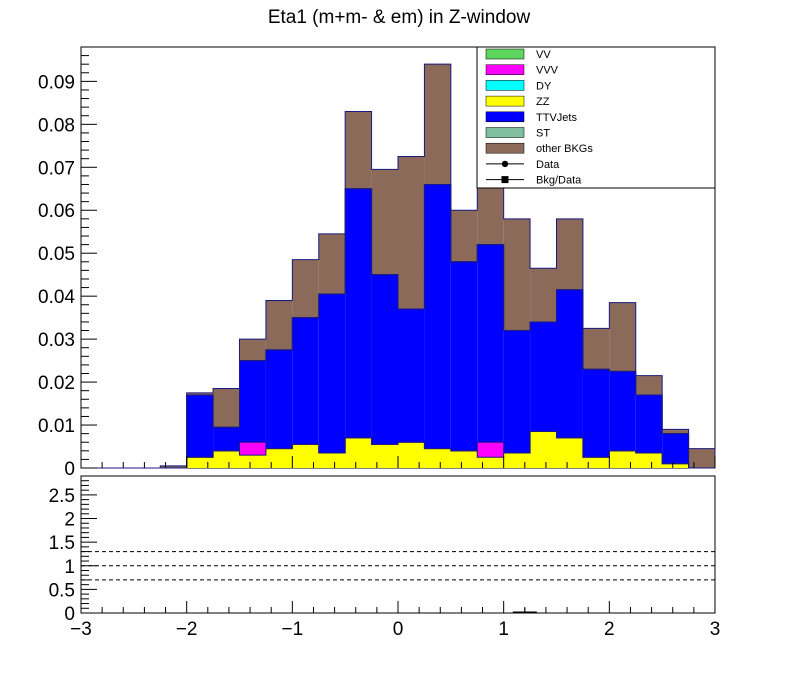 The height and width of the screenshot is (676, 798). I want to click on legend-label: other BKGs, so click(564, 149).